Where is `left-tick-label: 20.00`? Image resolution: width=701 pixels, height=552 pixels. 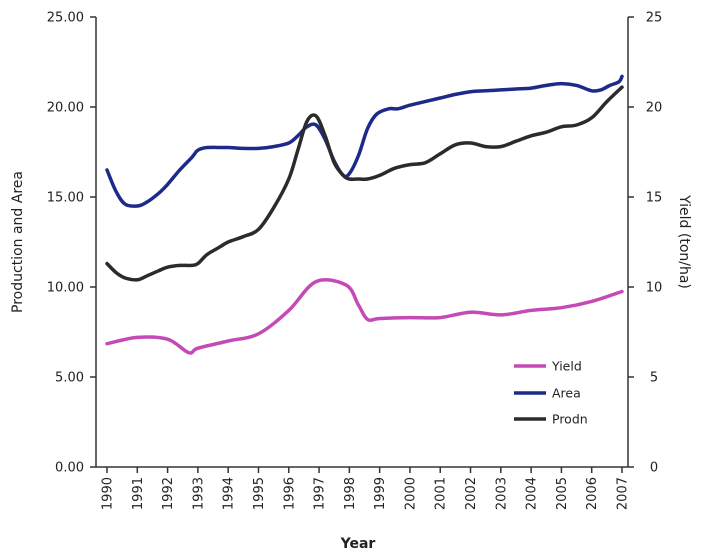
left-tick-label: 20.00 is located at coordinates (65, 108).